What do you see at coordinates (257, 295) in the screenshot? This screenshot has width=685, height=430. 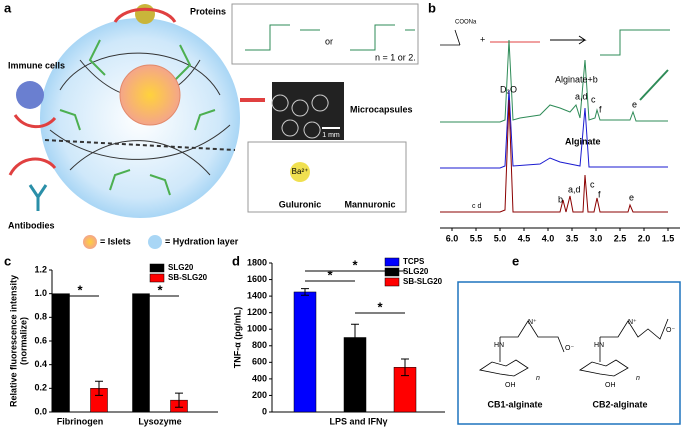 I see `y-tick-label: 1400` at bounding box center [257, 295].